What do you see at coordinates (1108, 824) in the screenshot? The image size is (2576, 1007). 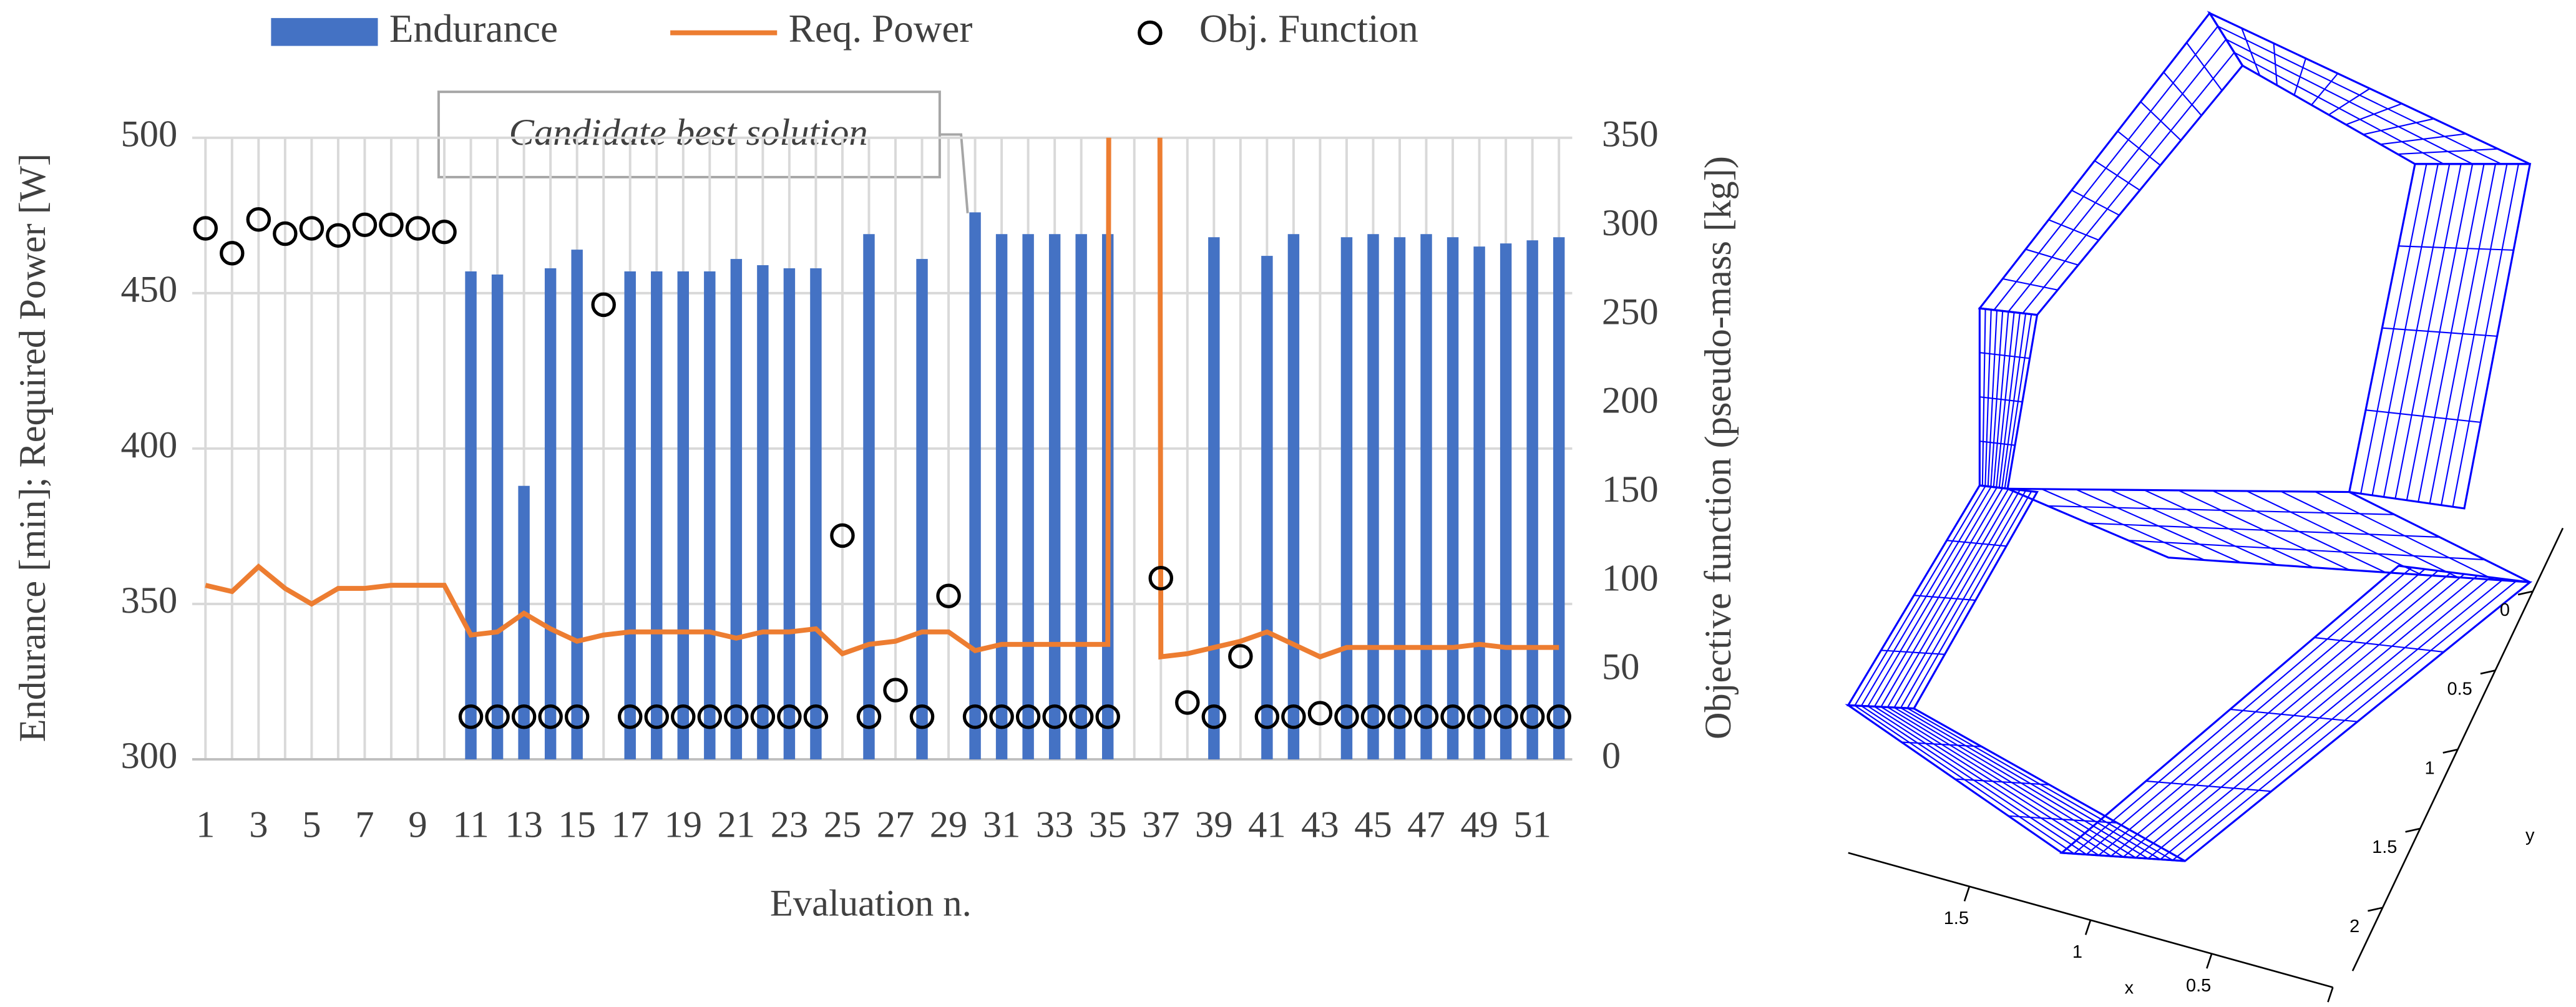 I see `x-tick-label: 35` at bounding box center [1108, 824].